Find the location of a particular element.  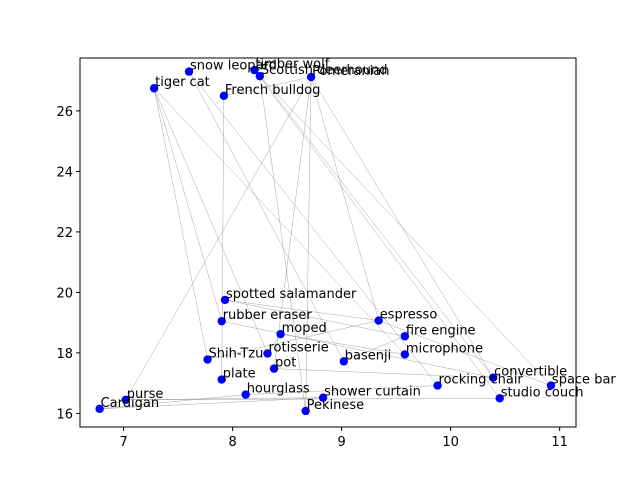

point-label: plate is located at coordinates (239, 374).